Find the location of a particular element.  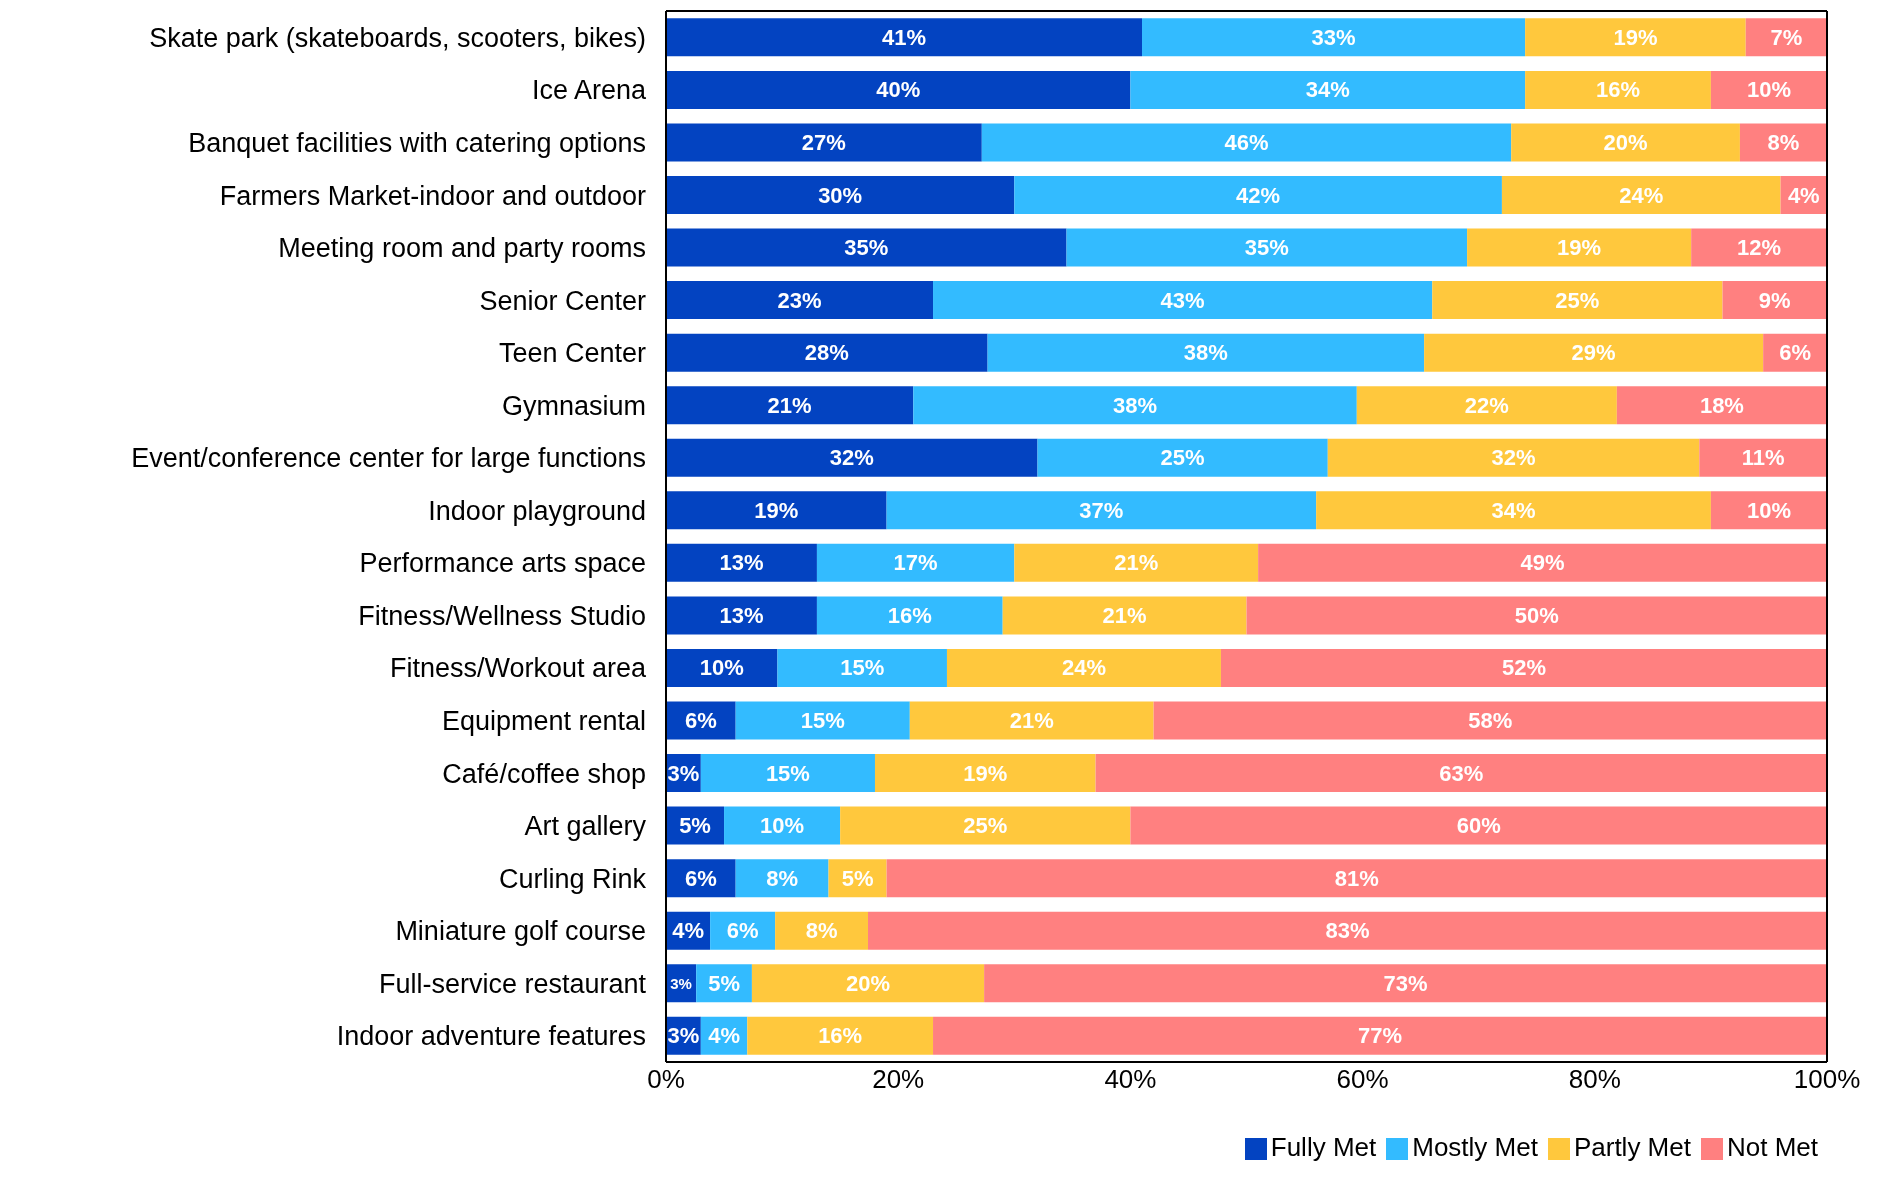

y-tick-label: Performance arts space is located at coordinates (502, 563).